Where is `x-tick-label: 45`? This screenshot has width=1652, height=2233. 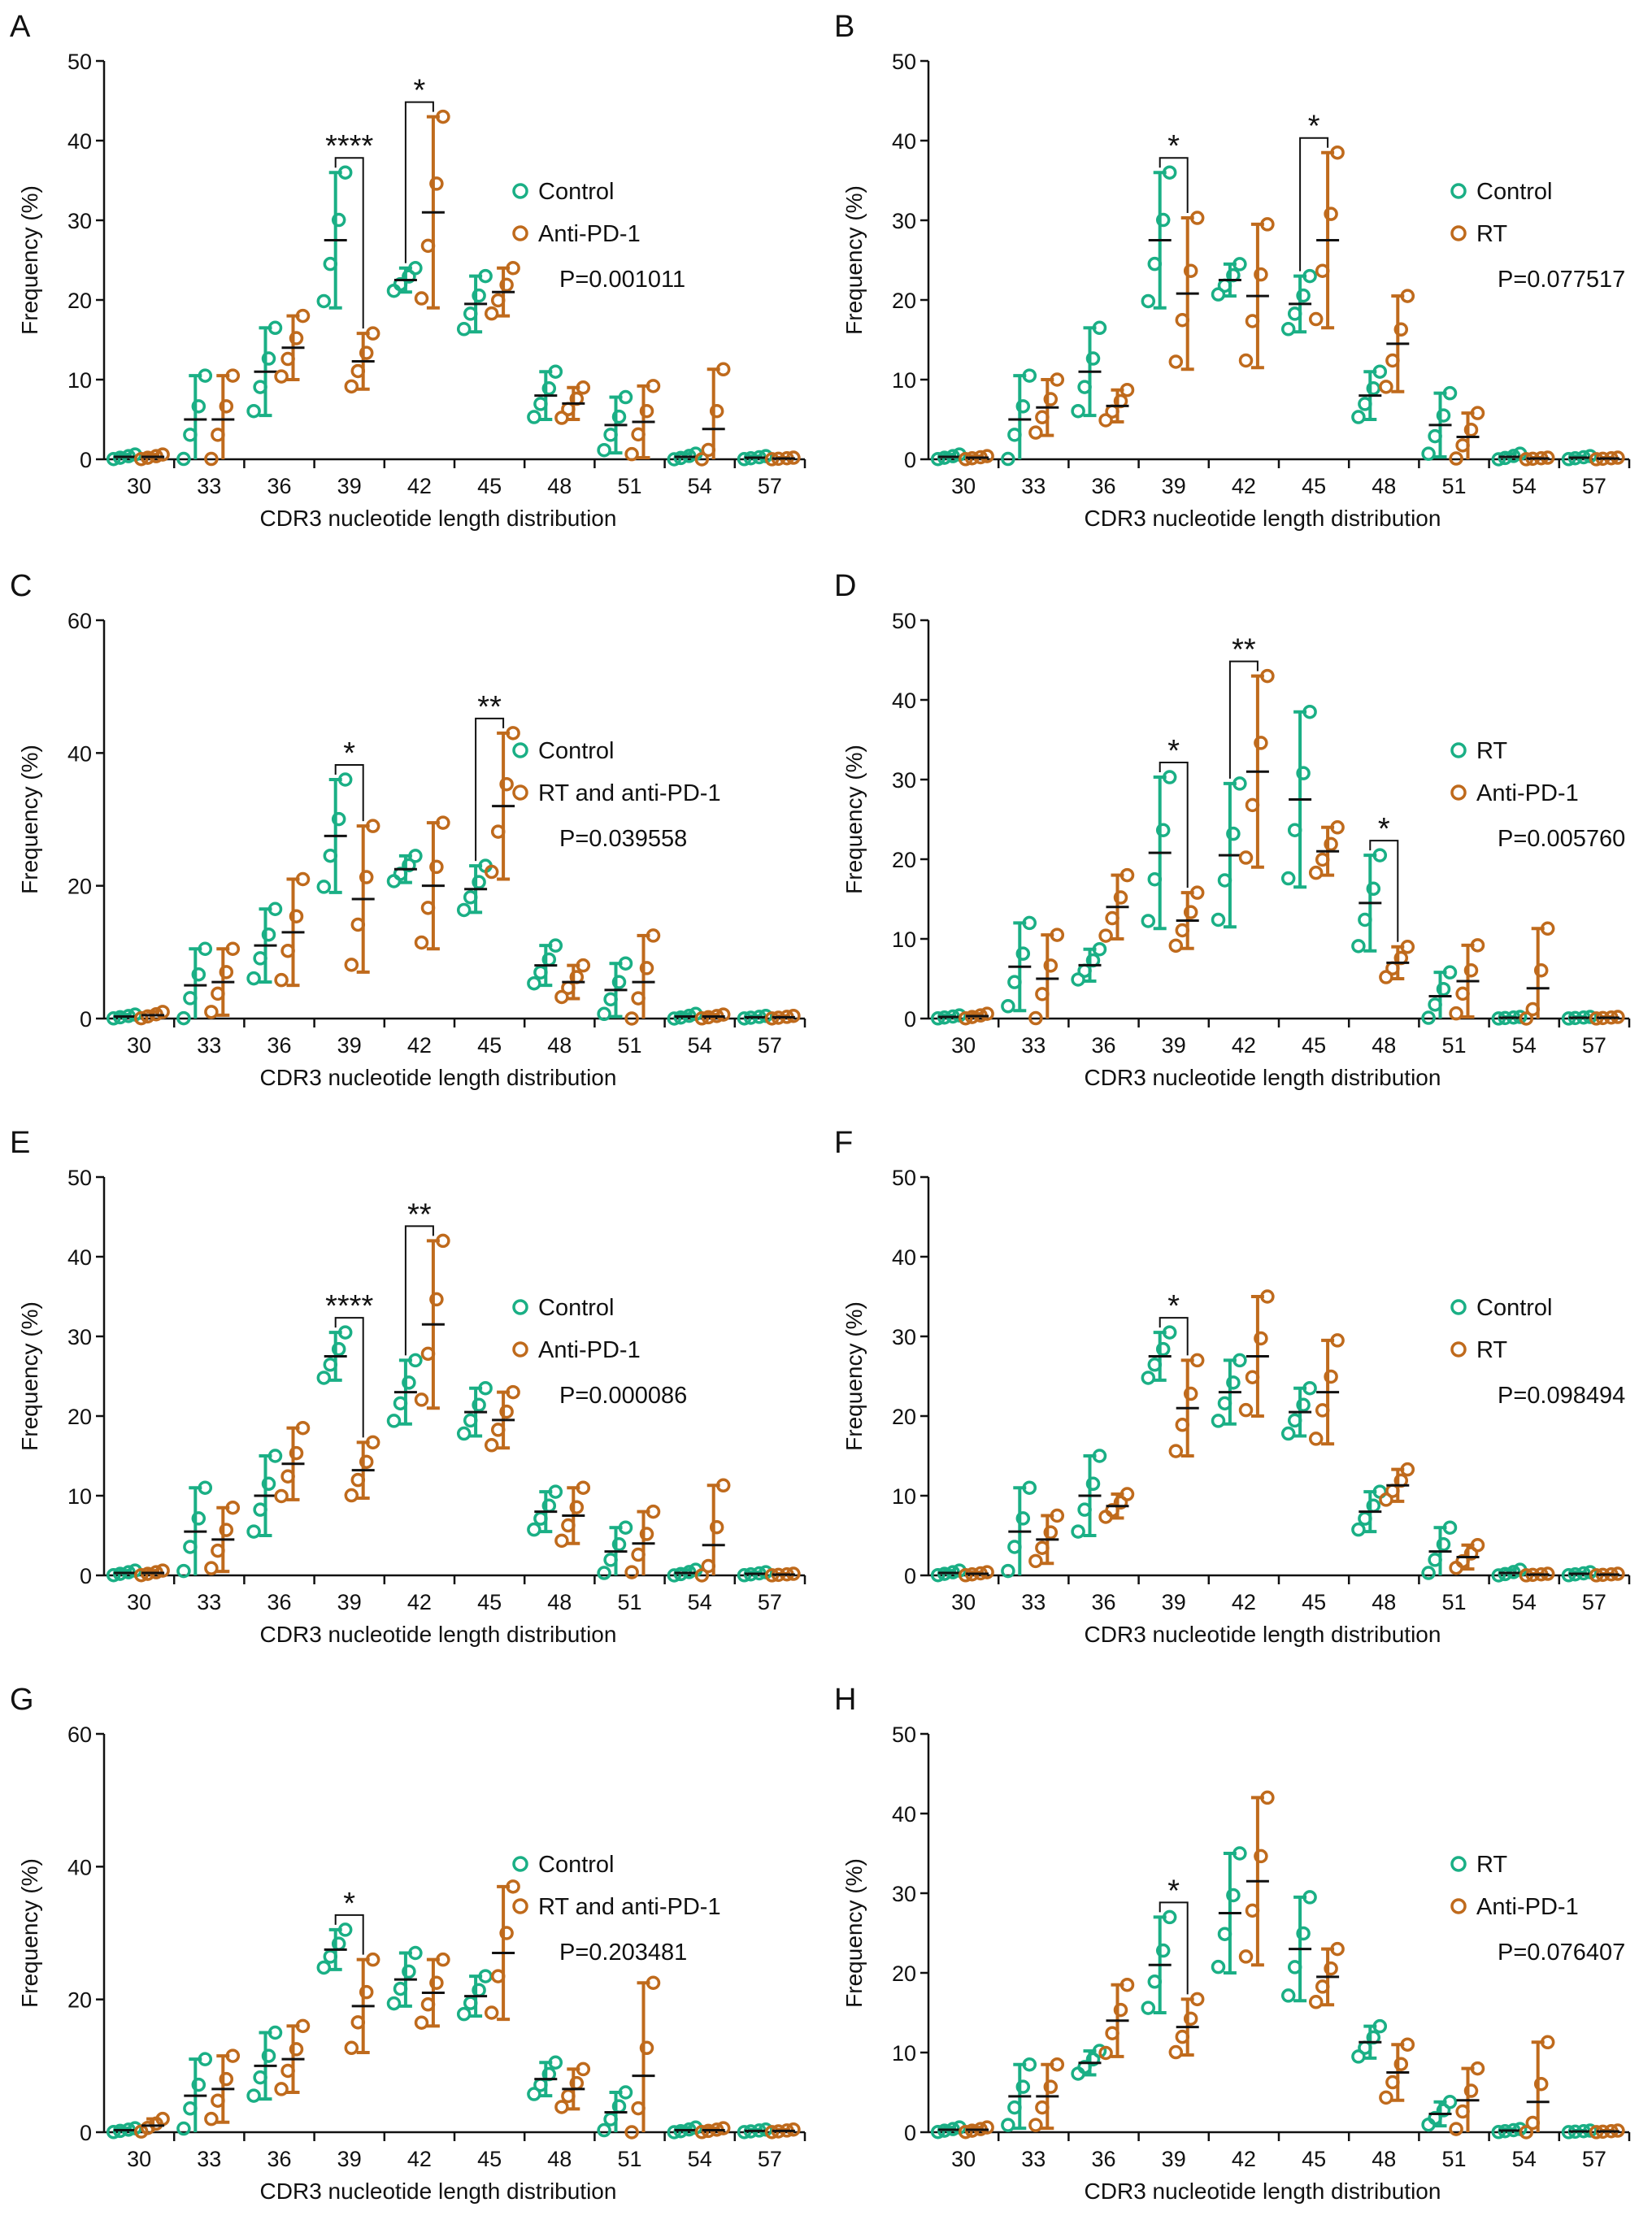 x-tick-label: 45 is located at coordinates (1314, 1045).